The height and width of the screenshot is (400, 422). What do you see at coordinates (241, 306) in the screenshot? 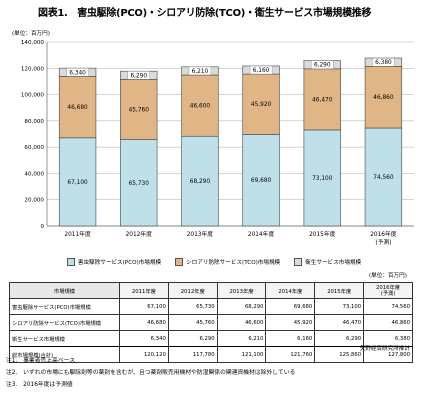
I see `table-cell: 68,290` at bounding box center [241, 306].